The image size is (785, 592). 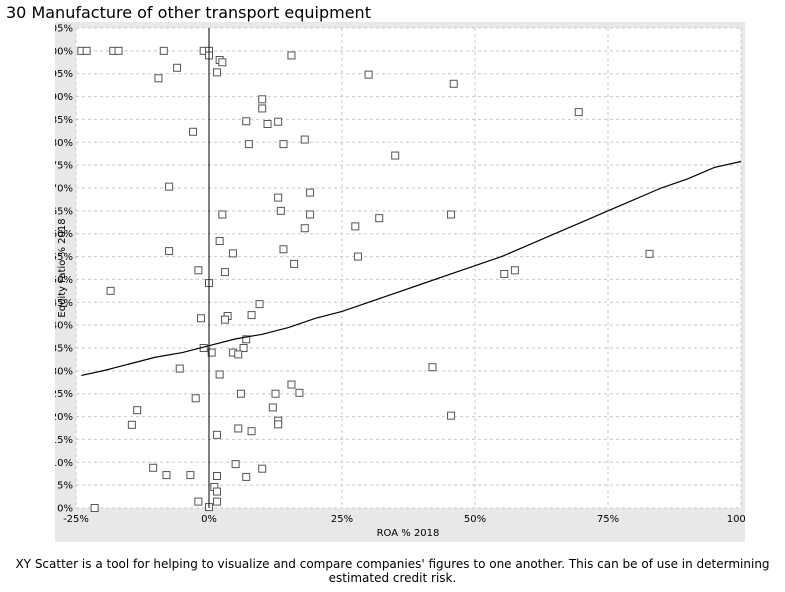 I want to click on y-tick-label: 80%, so click(x=64, y=143).